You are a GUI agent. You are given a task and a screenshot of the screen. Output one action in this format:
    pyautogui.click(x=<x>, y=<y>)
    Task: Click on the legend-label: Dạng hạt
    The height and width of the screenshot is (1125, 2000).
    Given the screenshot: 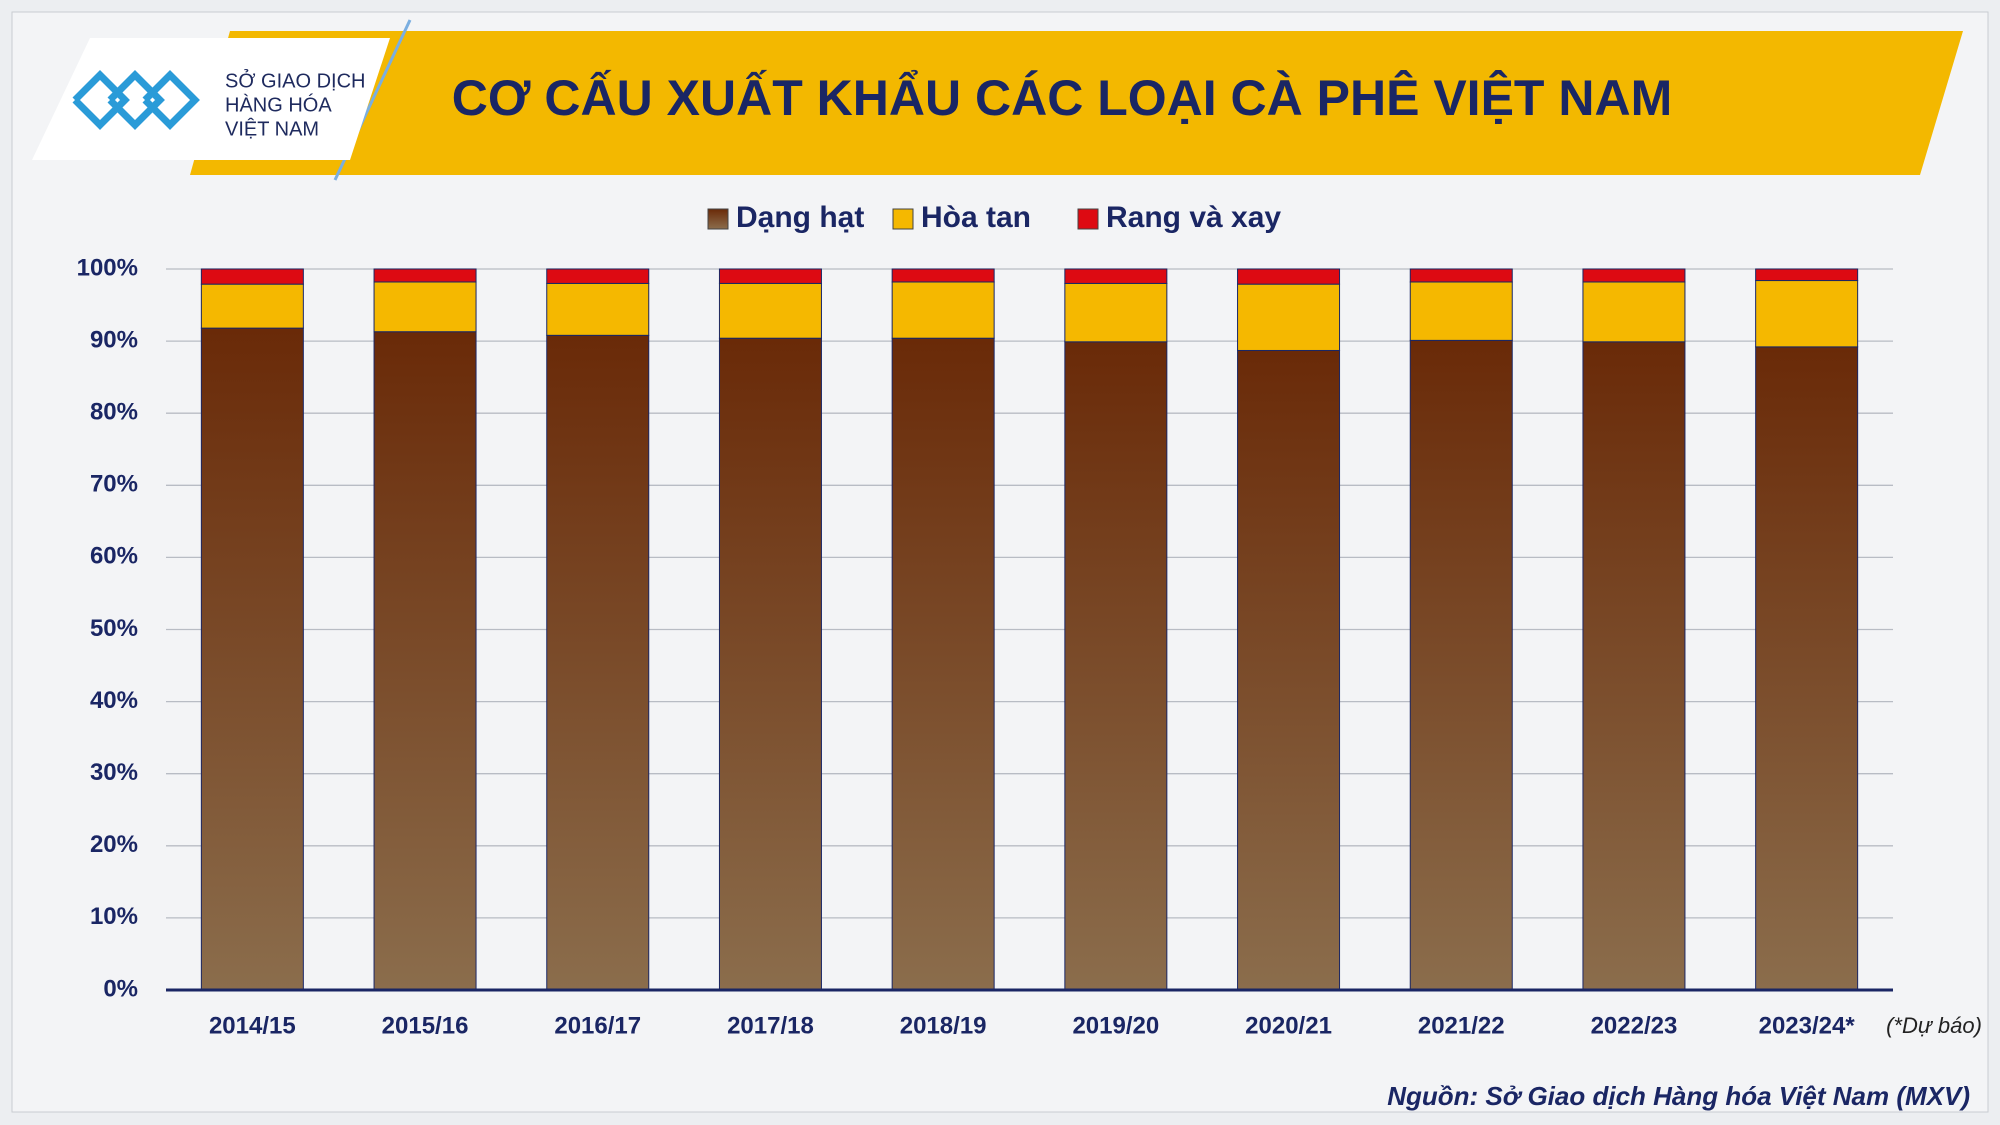 What is the action you would take?
    pyautogui.click(x=800, y=217)
    